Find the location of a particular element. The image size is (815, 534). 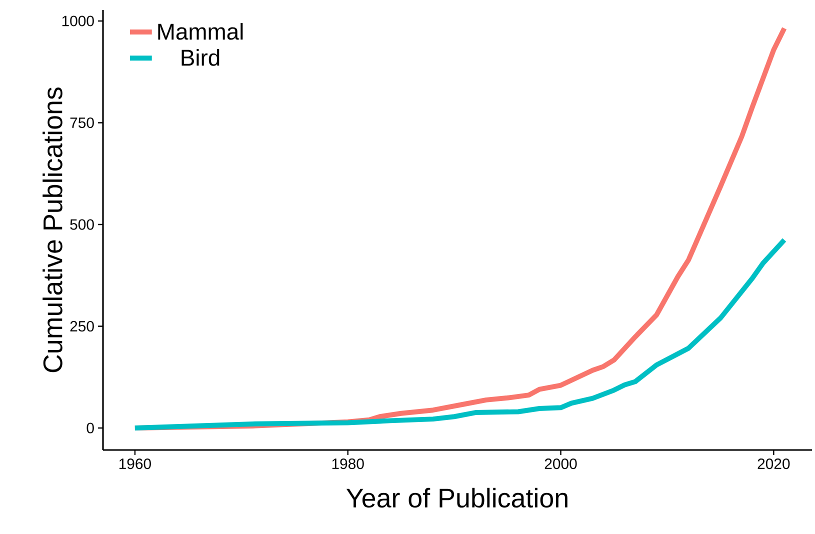

legend-label: Bird is located at coordinates (201, 57).